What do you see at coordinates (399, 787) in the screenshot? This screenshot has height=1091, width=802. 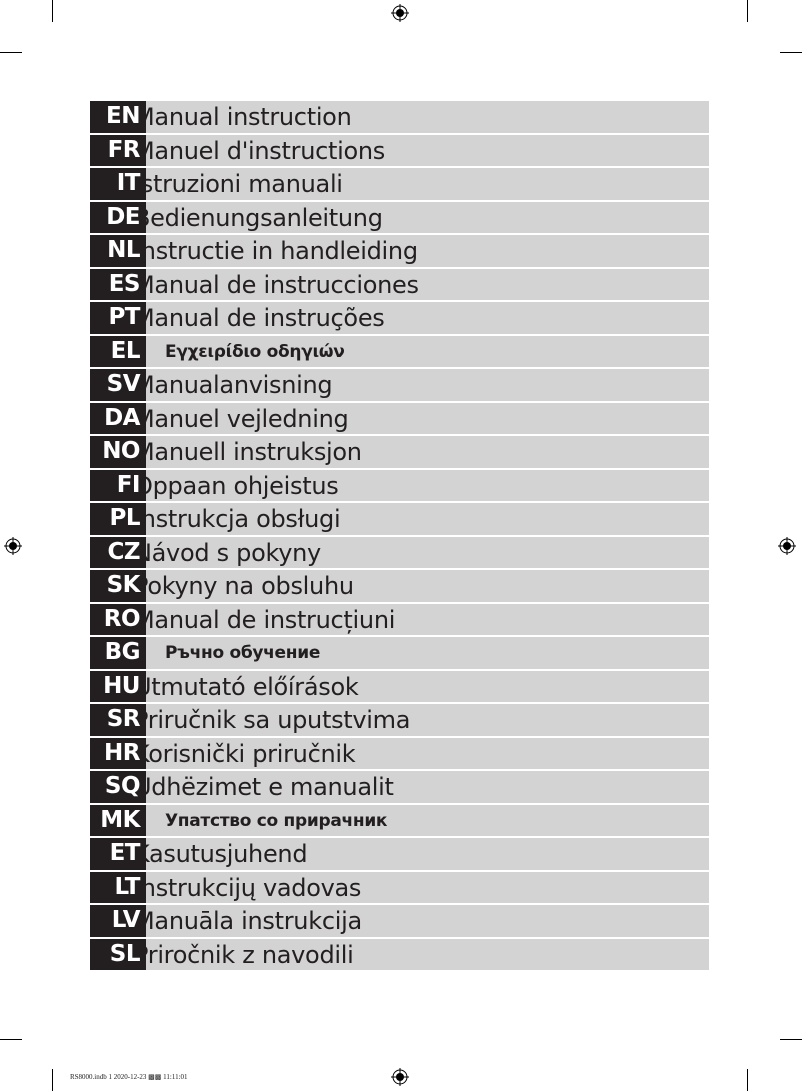 I see `language-row-sq: SQ Udhëzimet e manualit` at bounding box center [399, 787].